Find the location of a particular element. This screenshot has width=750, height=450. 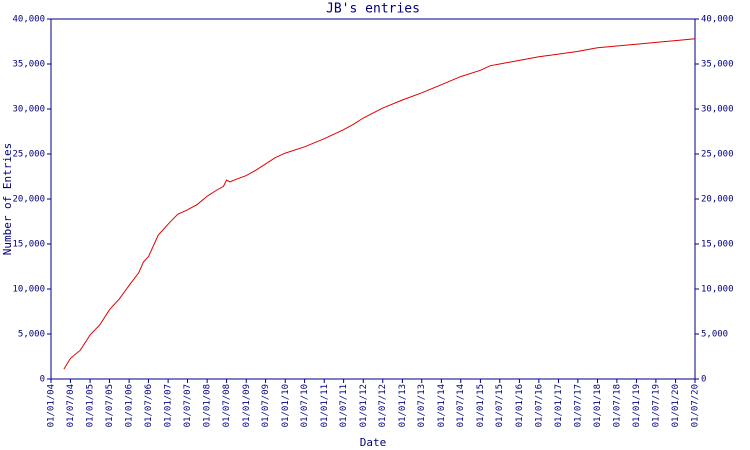

y-axis-title: Number of Entries is located at coordinates (7, 199).